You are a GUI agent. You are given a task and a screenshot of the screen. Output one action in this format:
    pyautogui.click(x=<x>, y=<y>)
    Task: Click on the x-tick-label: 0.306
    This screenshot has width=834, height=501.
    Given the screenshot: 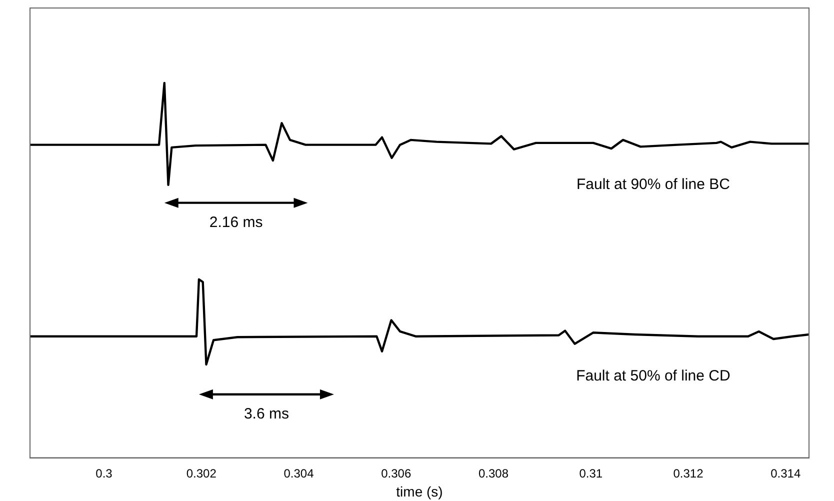 What is the action you would take?
    pyautogui.click(x=396, y=473)
    